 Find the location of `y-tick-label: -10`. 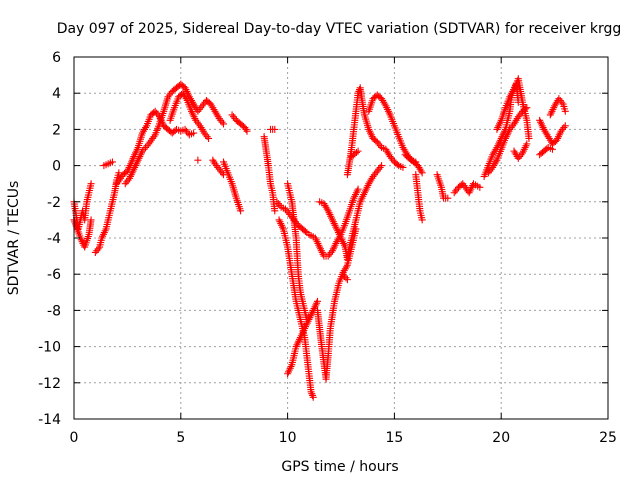

y-tick-label: -10 is located at coordinates (49, 348).